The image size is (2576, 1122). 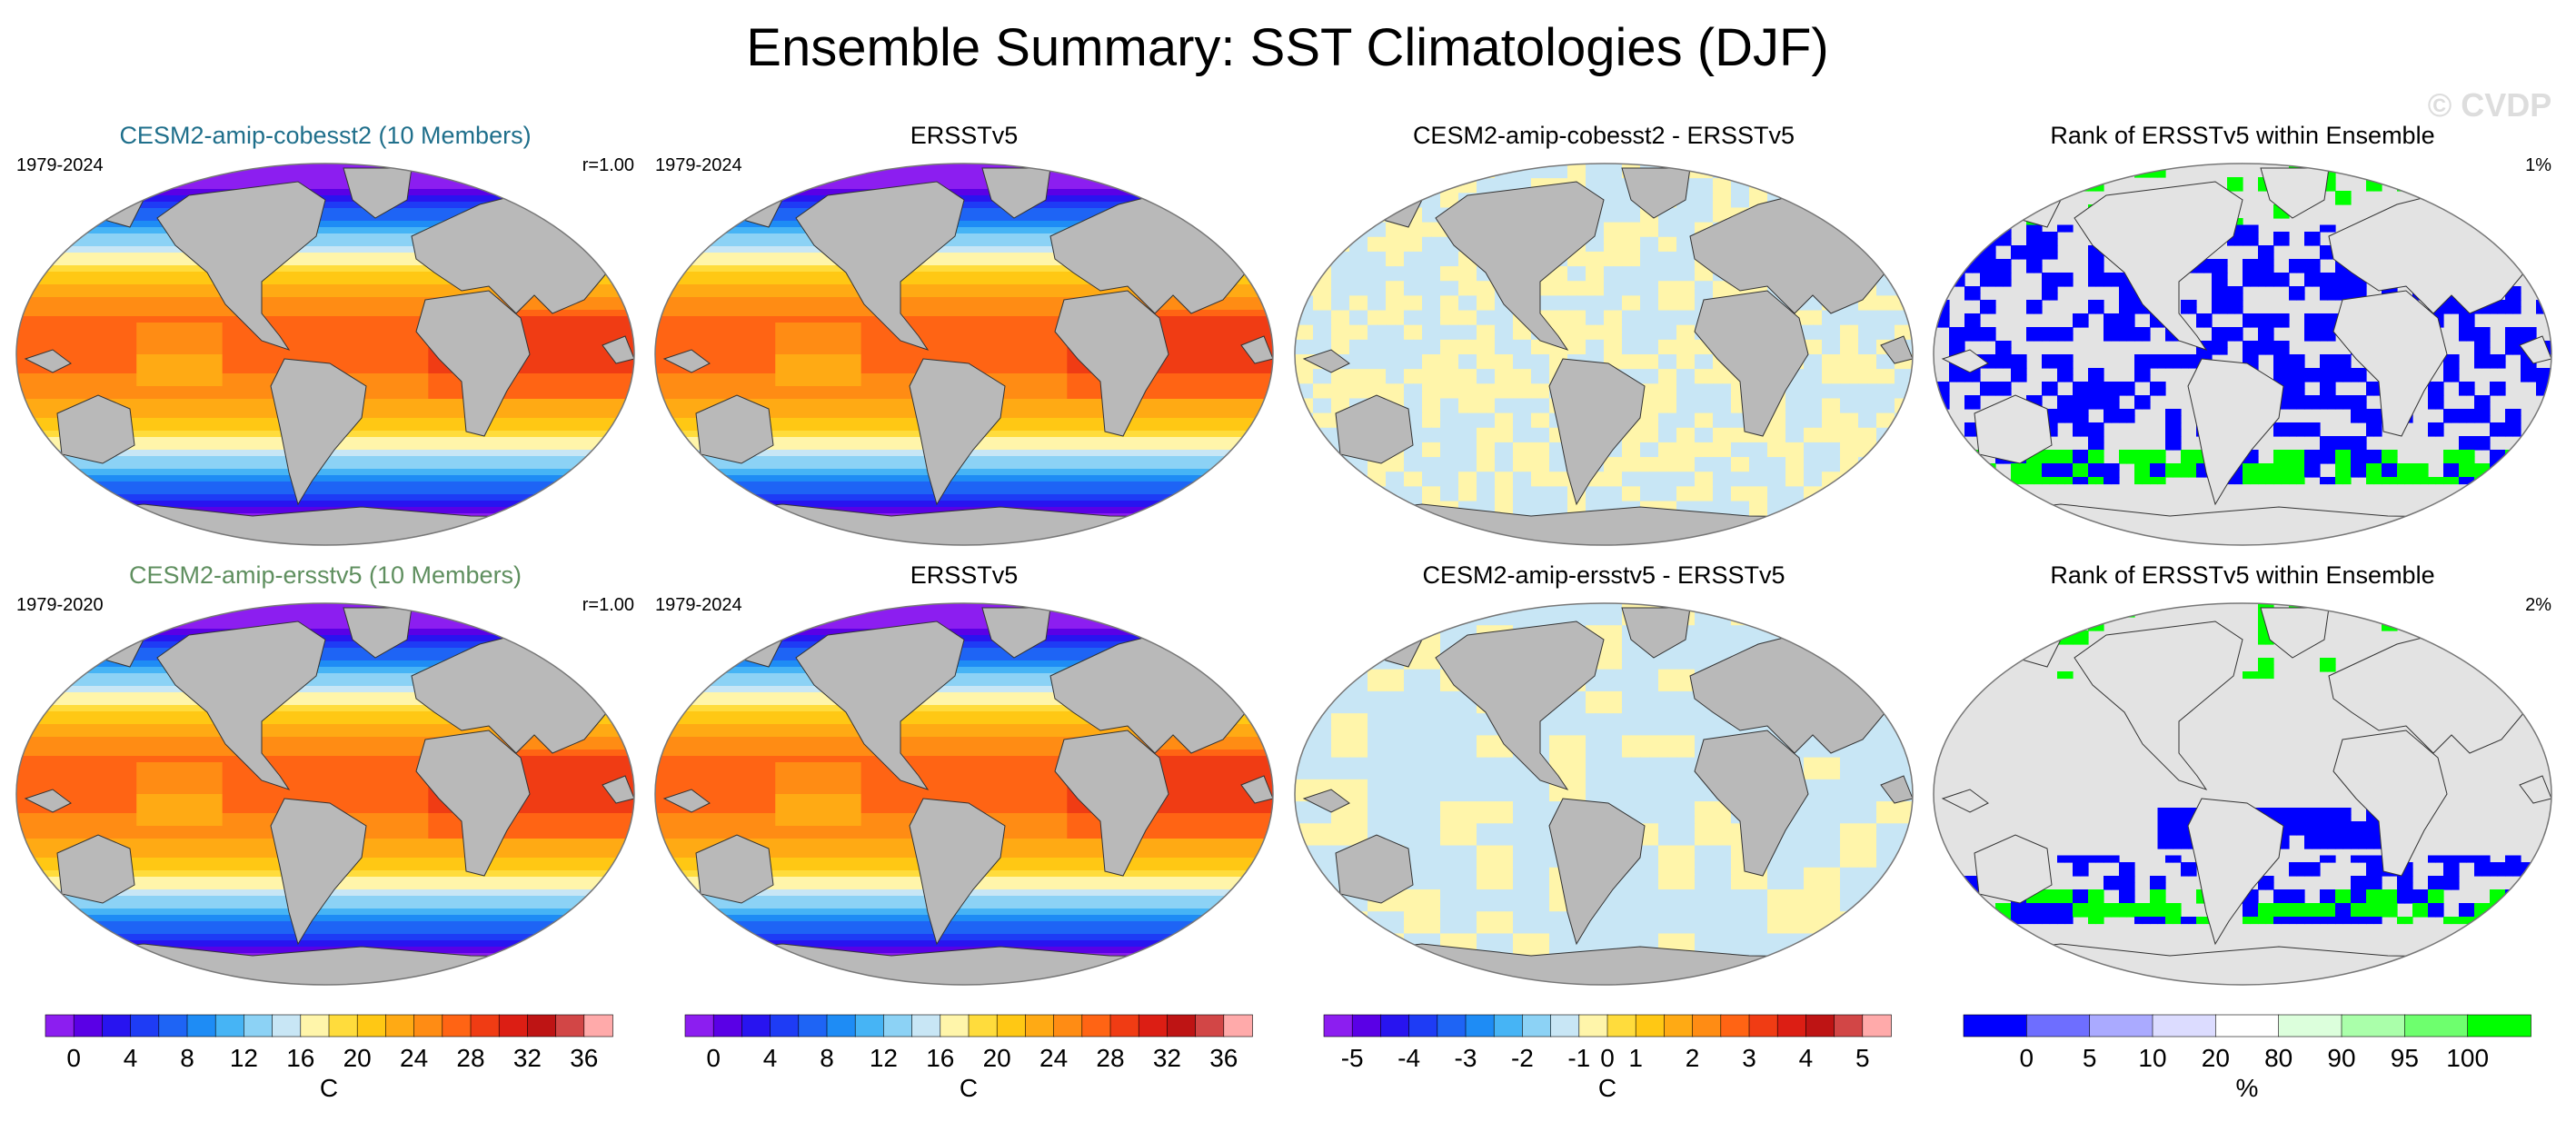 I want to click on colorbar-tick-label: 90, so click(x=2341, y=1058).